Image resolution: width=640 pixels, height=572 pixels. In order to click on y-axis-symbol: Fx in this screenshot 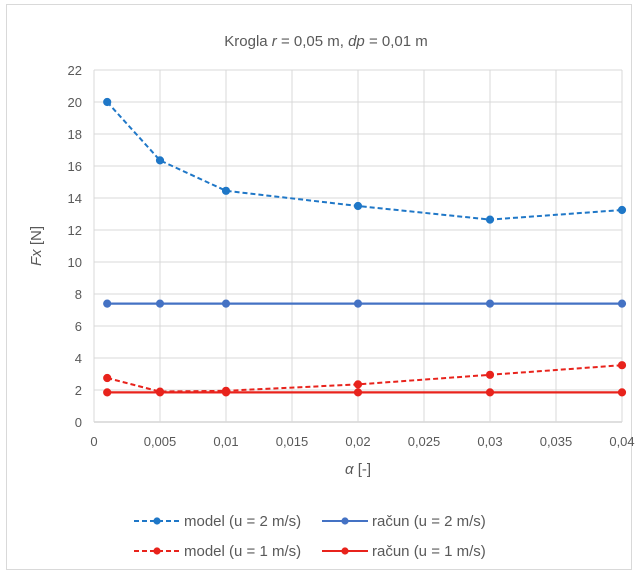, I will do `click(36, 257)`.